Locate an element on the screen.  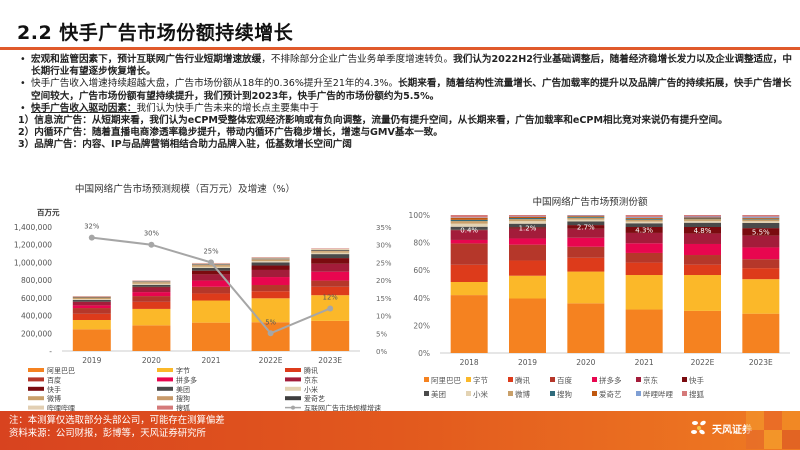
growth-point is located at coordinates (91, 237).